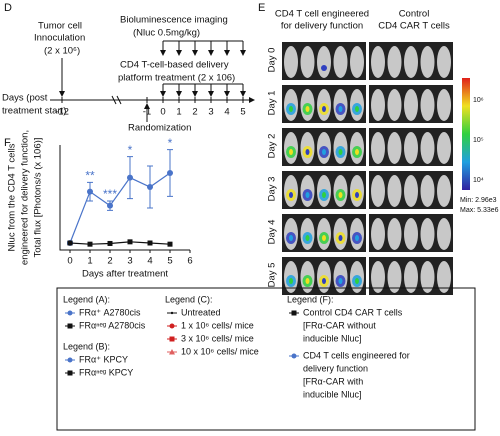  Describe the element at coordinates (159, 128) in the screenshot. I see `timeline-text: Randomization` at that location.